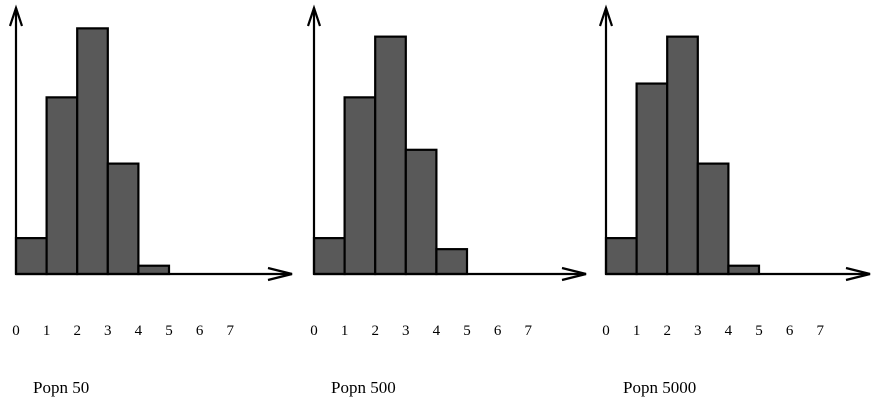  I want to click on panel-caption: Popn 50, so click(61, 387).